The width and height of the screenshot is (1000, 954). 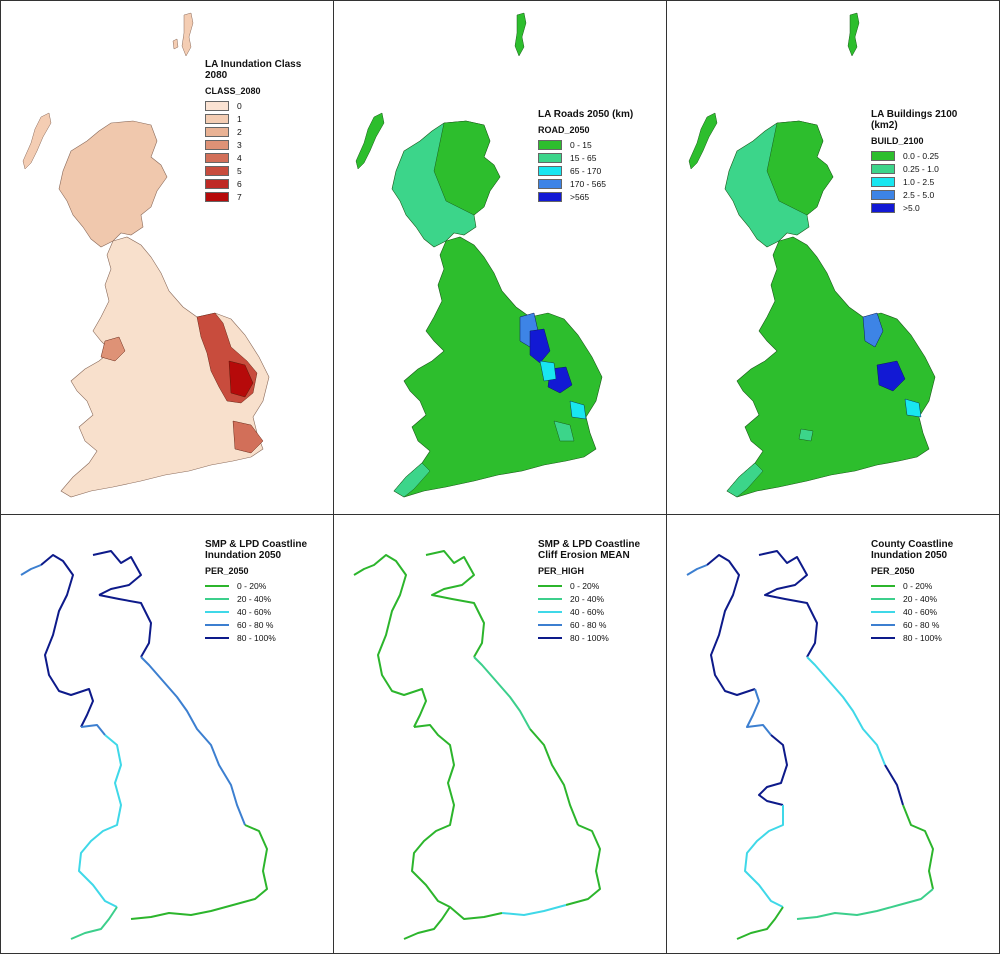 I want to click on legend-field: BUILD_2100, so click(x=897, y=141).